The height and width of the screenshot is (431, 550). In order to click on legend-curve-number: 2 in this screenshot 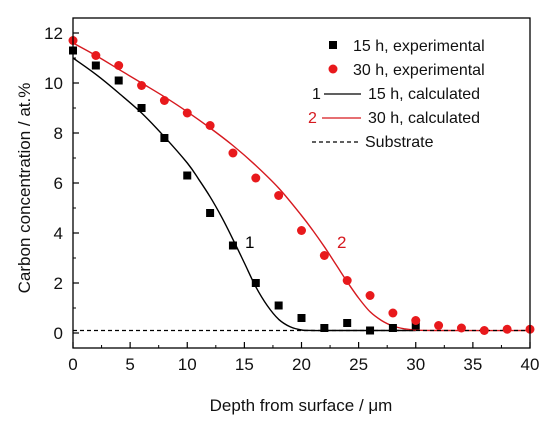, I will do `click(312, 118)`.